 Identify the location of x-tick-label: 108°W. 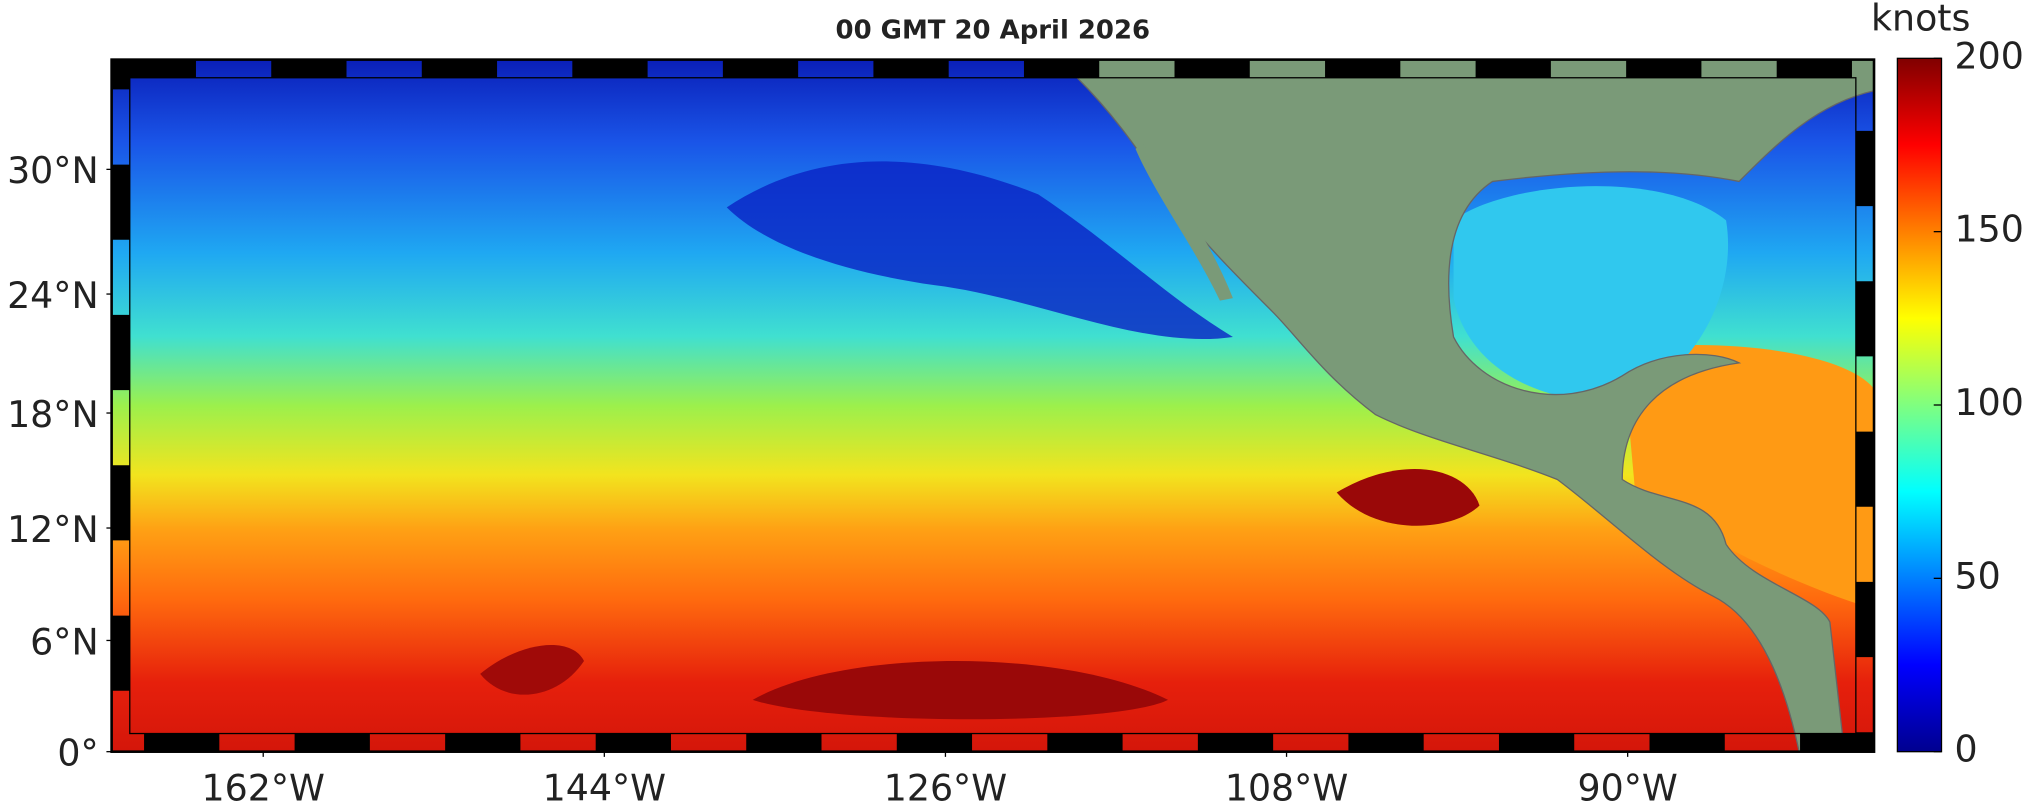
(1286, 788).